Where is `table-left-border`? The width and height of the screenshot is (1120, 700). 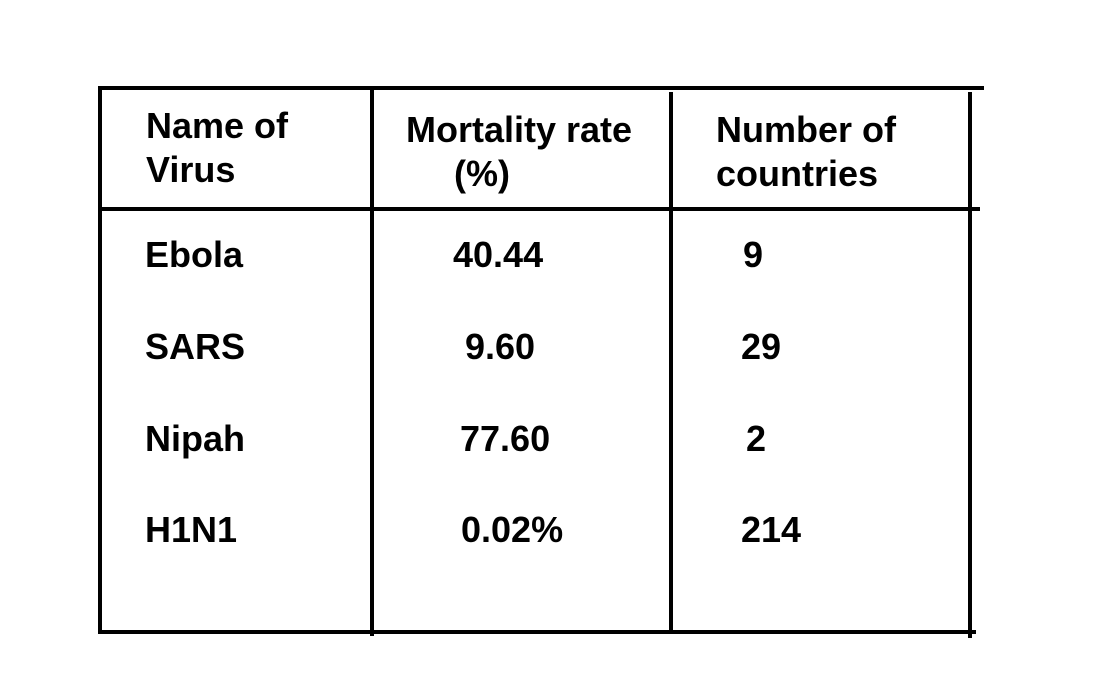
table-left-border is located at coordinates (100, 360).